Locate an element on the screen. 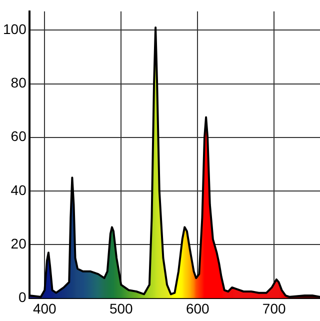 Image resolution: width=320 pixels, height=321 pixels. y-tick-label: 20 is located at coordinates (18, 243).